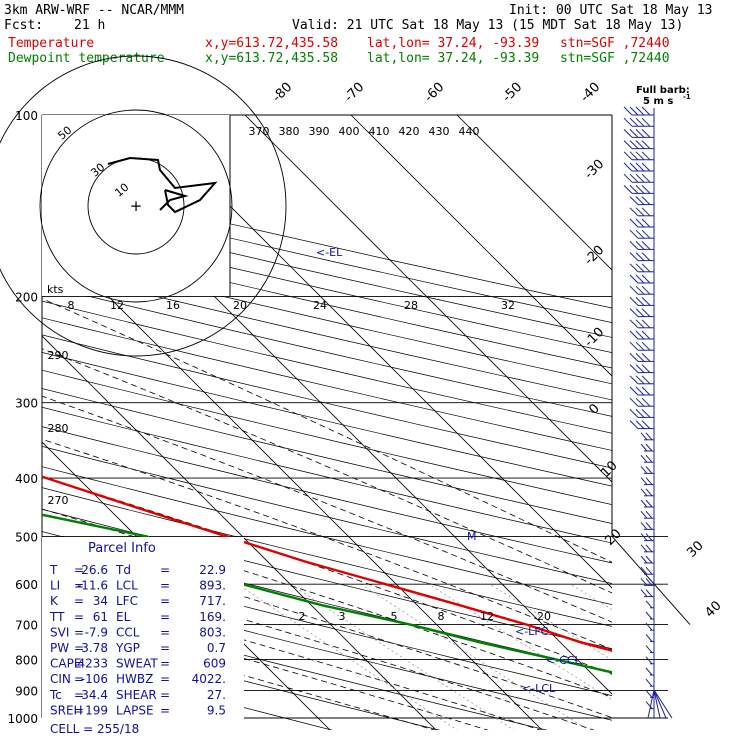  Describe the element at coordinates (26, 691) in the screenshot. I see `pressure-tick-label: 900` at that location.